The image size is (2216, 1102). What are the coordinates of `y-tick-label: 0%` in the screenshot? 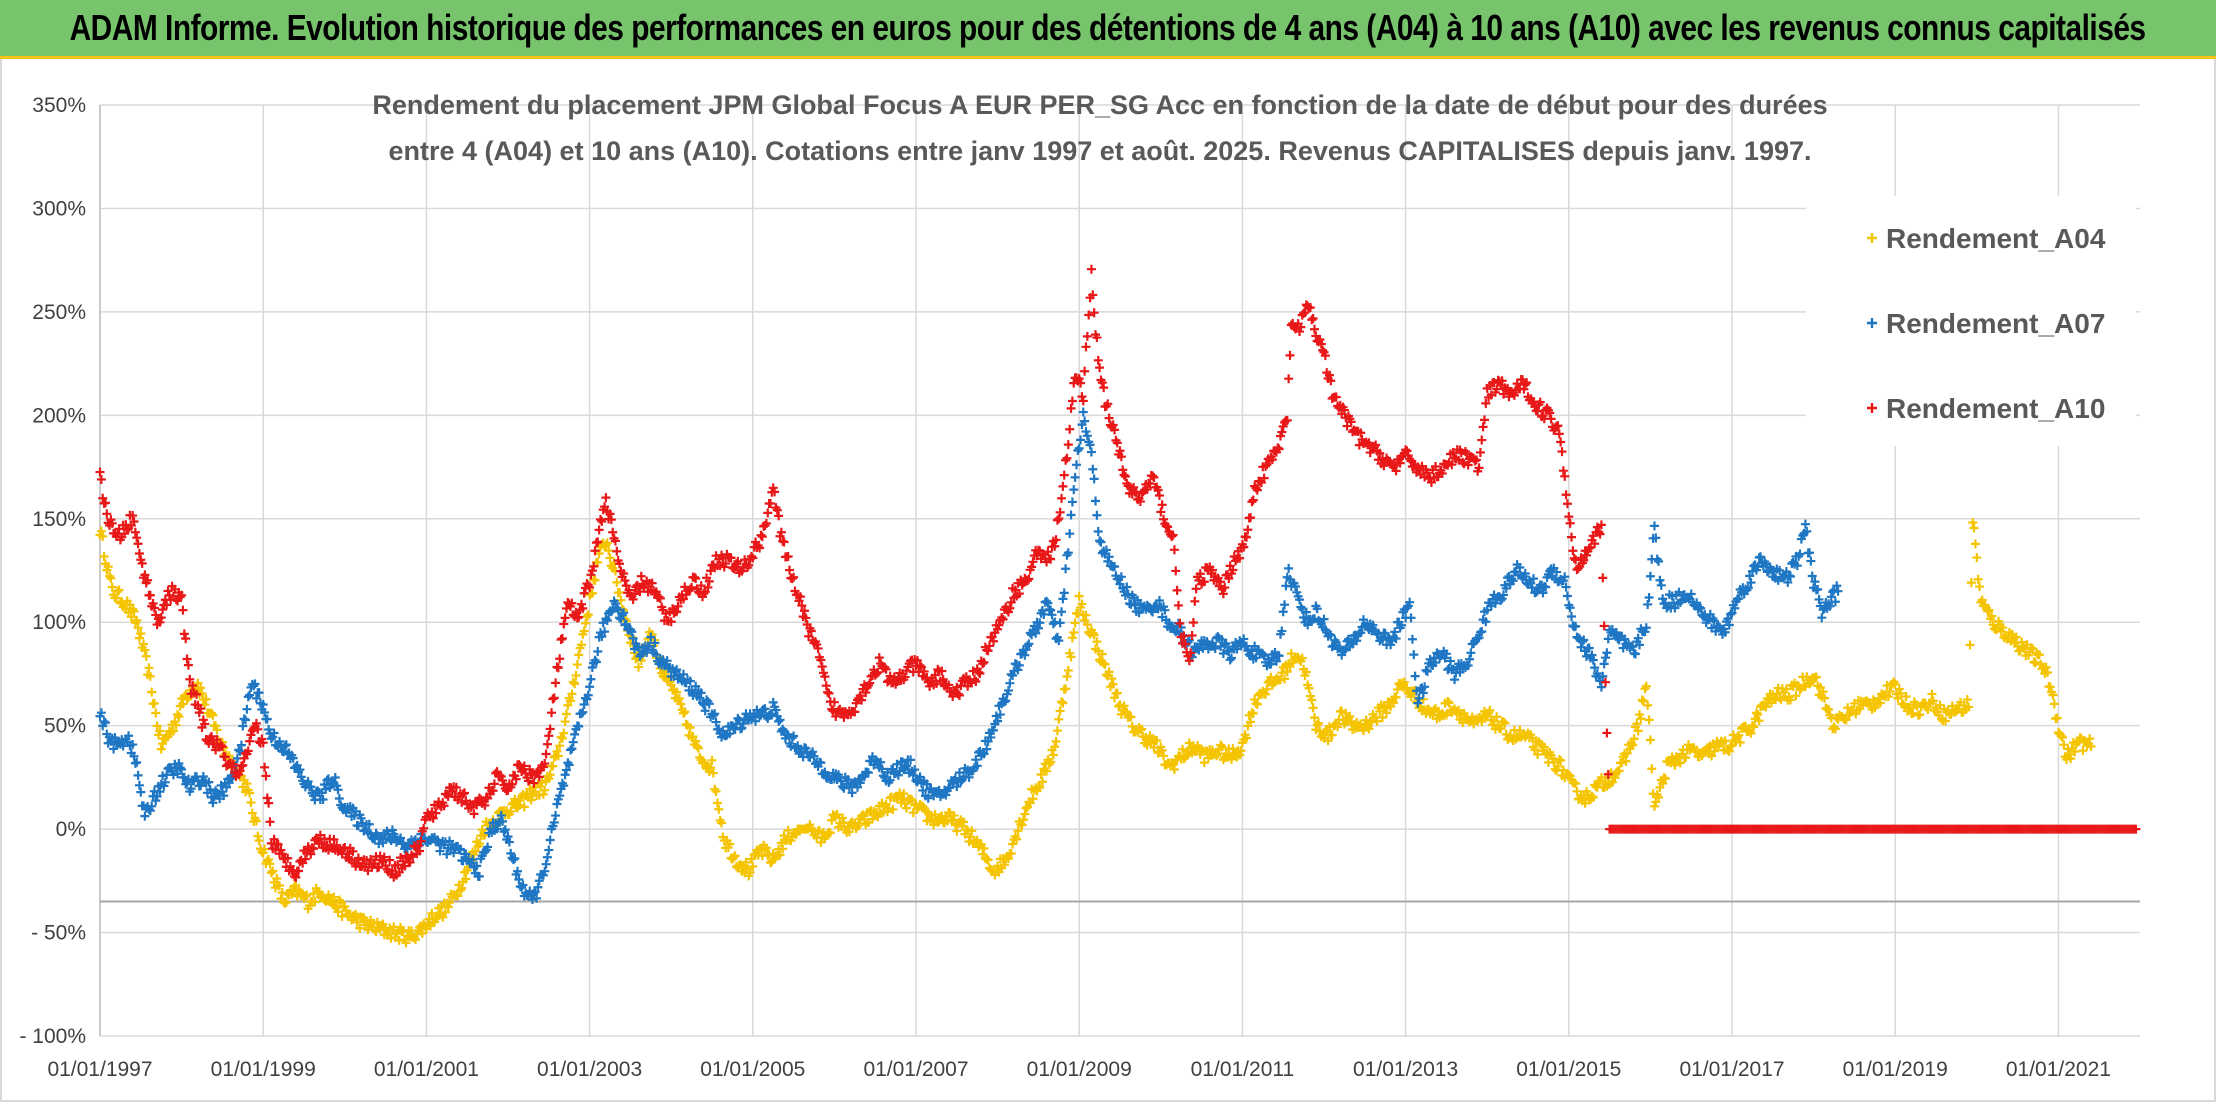 It's located at (71, 829).